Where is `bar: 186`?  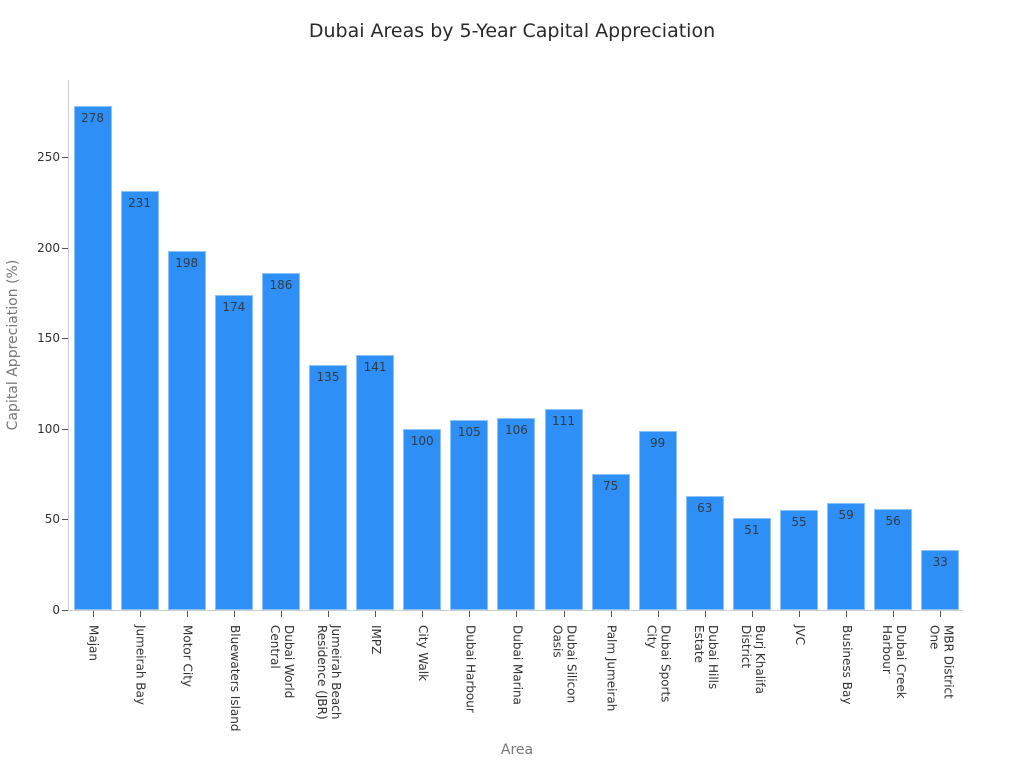
bar: 186 is located at coordinates (280, 441).